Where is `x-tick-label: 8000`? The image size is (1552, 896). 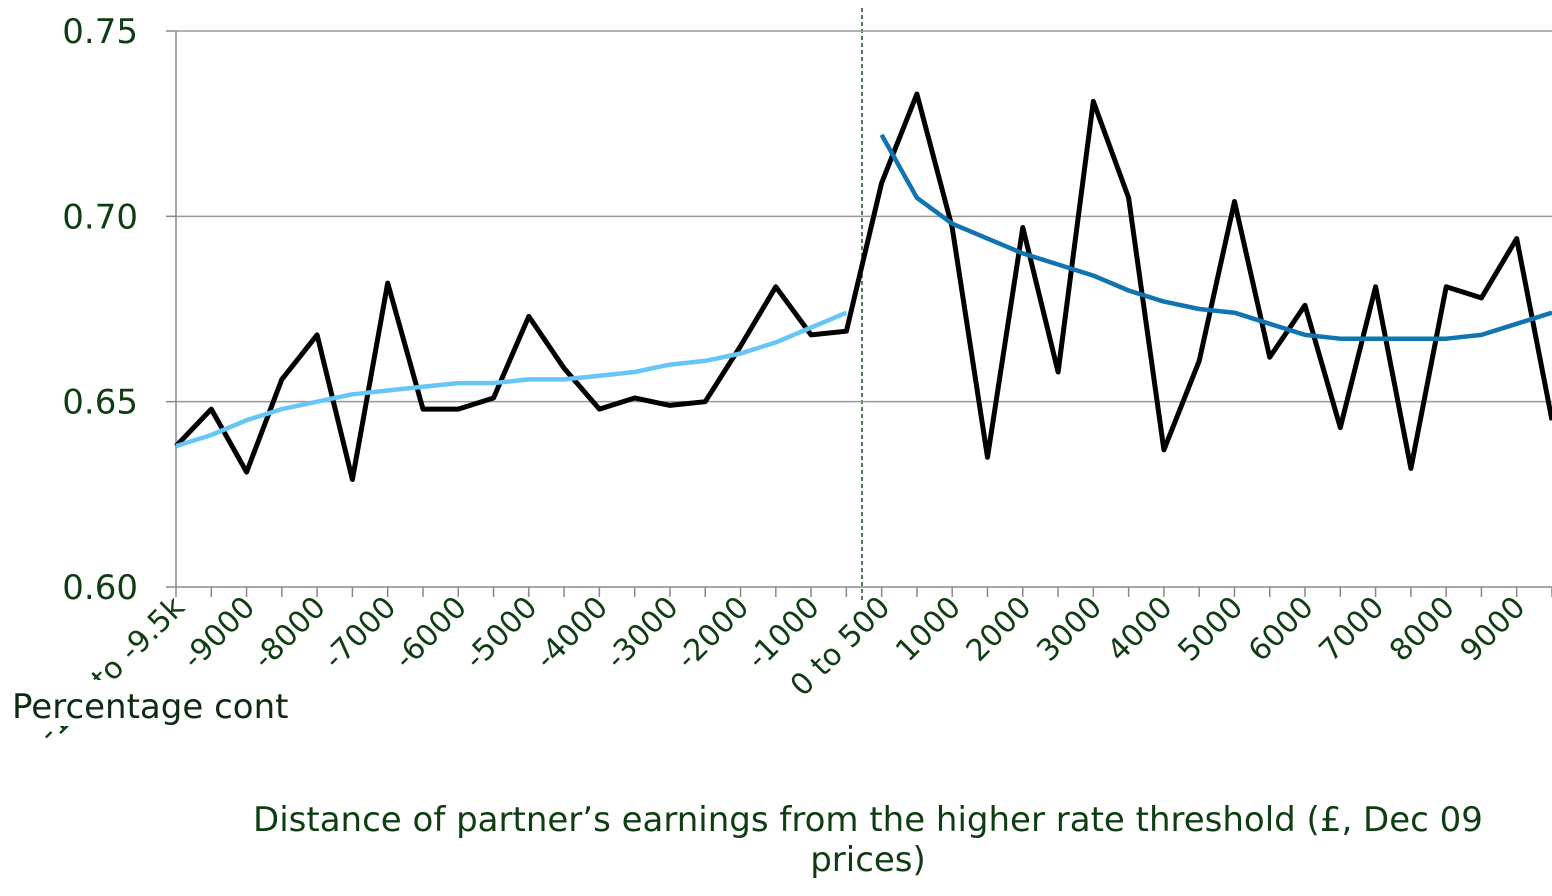
x-tick-label: 8000 is located at coordinates (1422, 629).